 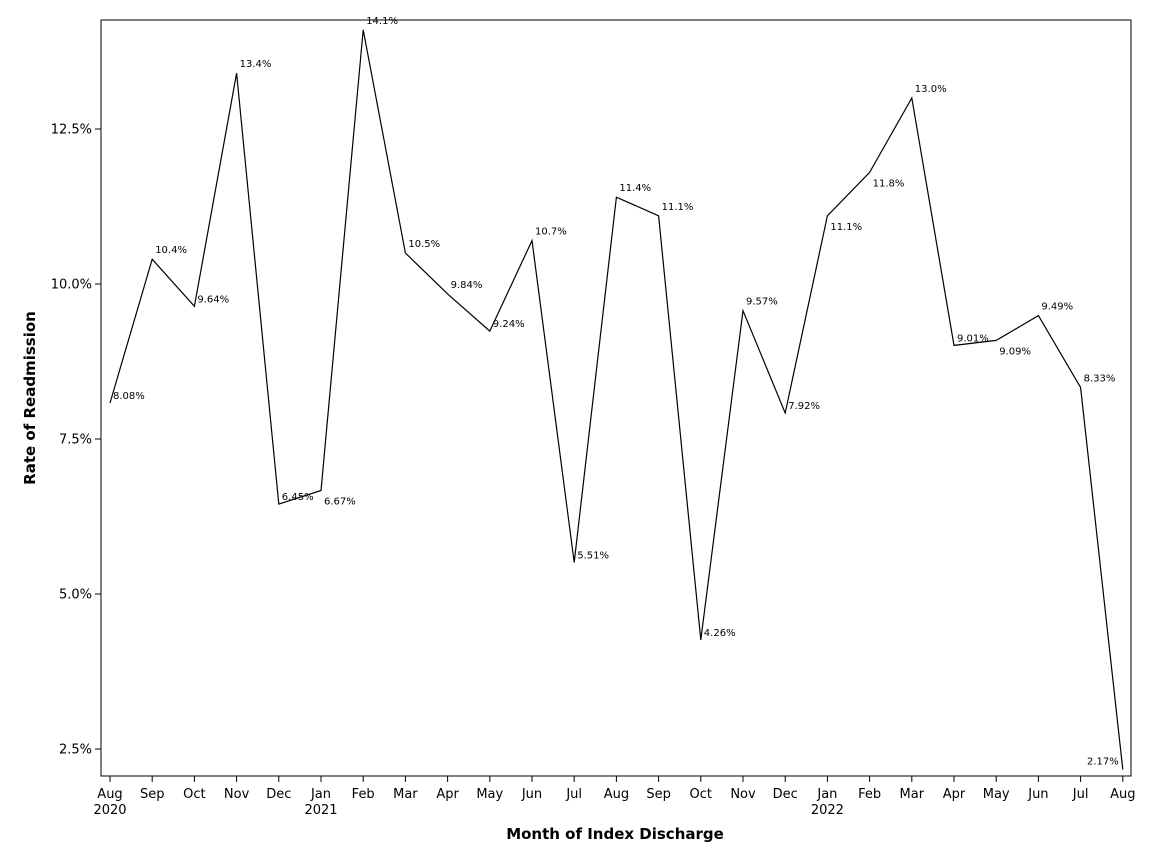 I want to click on data-label: 9.24%, so click(x=509, y=324).